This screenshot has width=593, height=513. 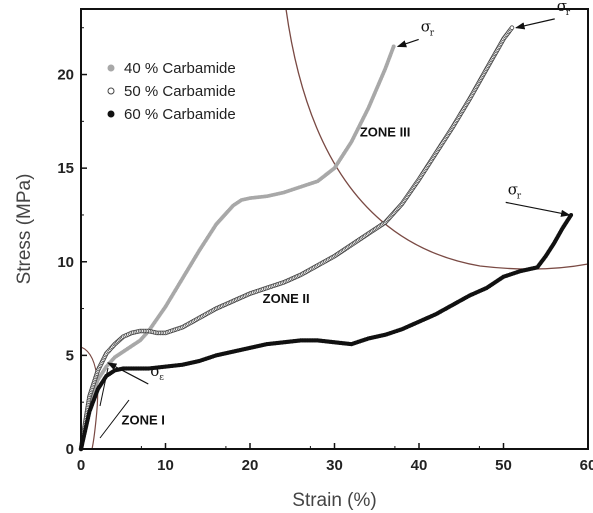 What do you see at coordinates (89, 398) in the screenshot?
I see `zone-boundary-arc-small` at bounding box center [89, 398].